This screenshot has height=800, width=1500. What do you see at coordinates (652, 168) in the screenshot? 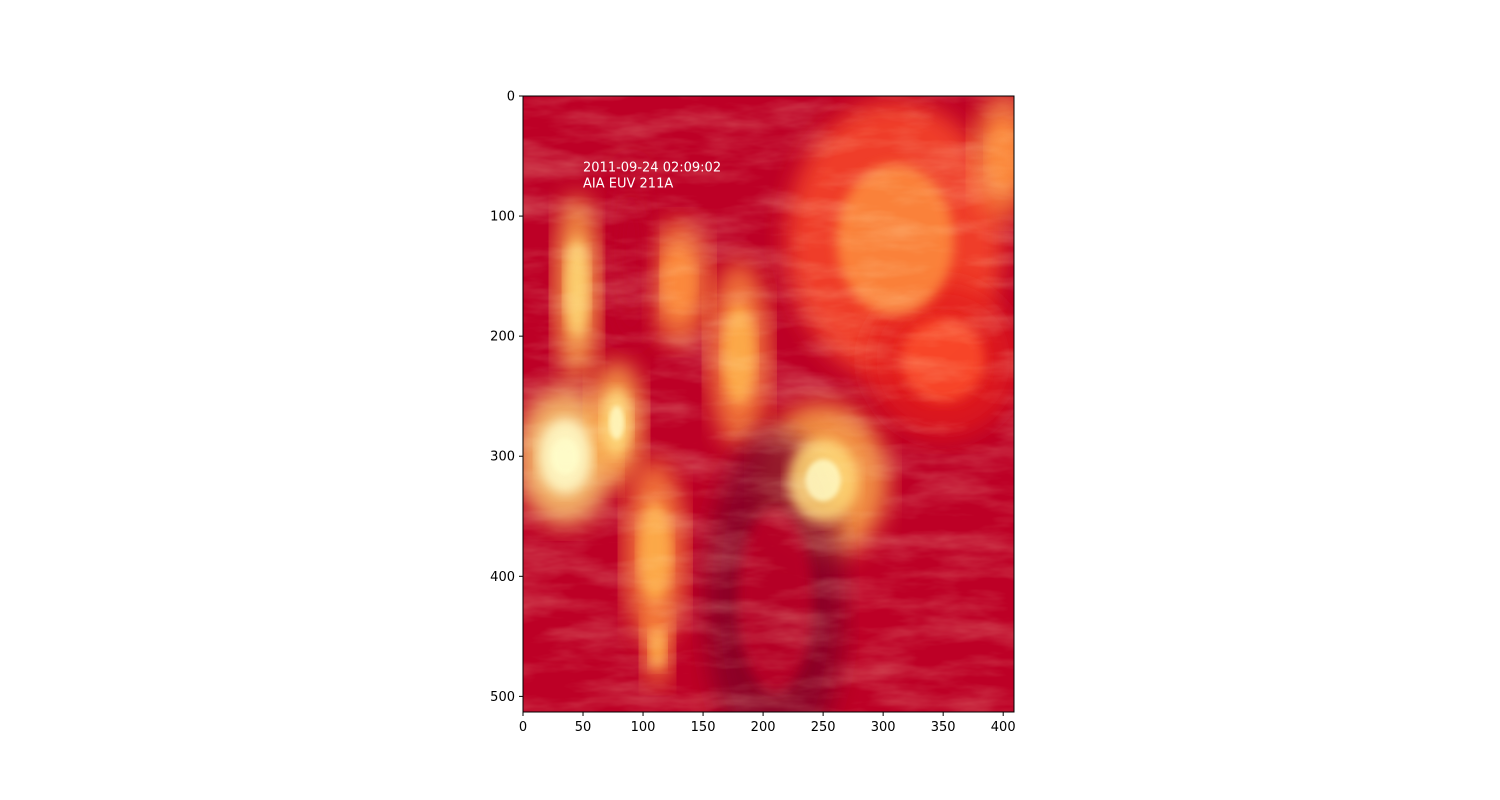
I see `annotation-timestamp: 2011-09-24 02:09:02` at bounding box center [652, 168].